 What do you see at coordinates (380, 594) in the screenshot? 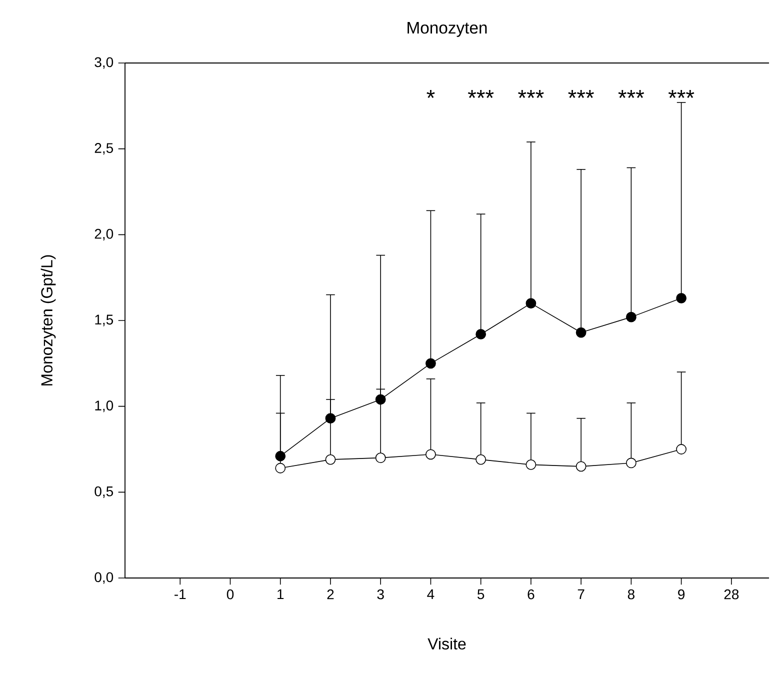
I see `x-tick-label: 3` at bounding box center [380, 594].